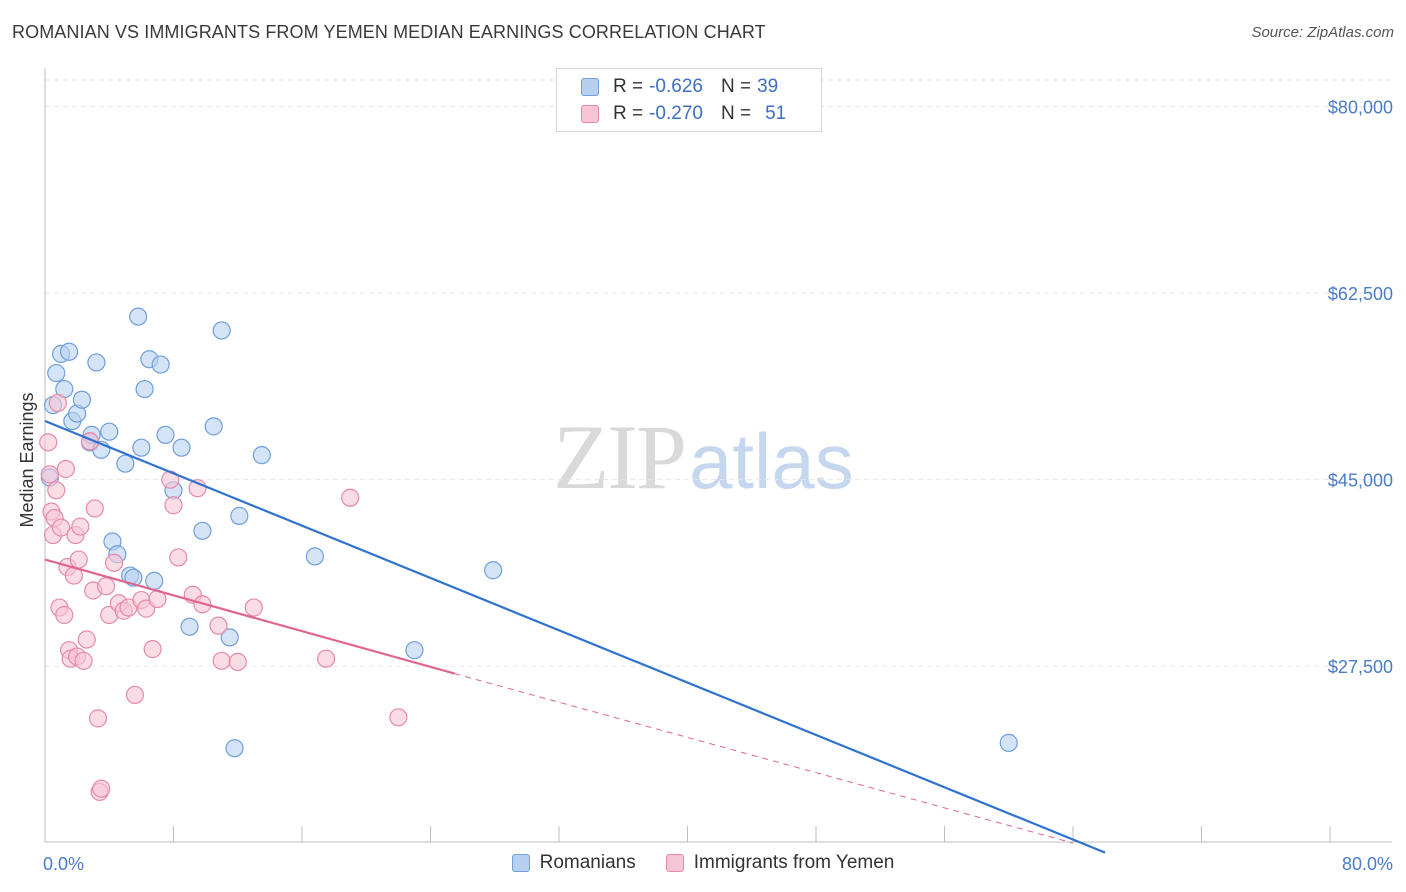  I want to click on x-tick-label-min: 0.0%, so click(63, 864).